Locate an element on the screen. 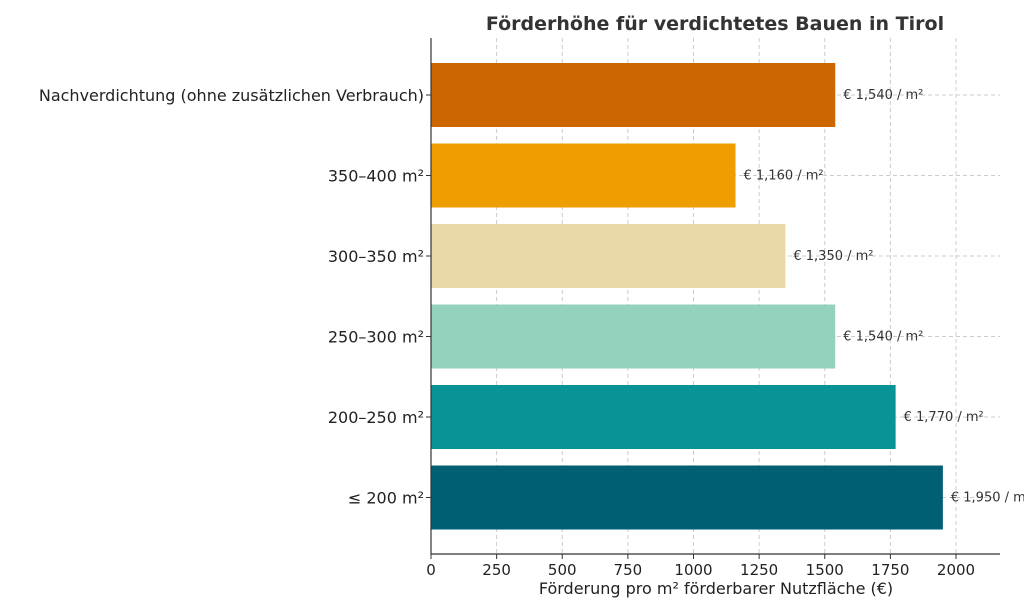  x-tick-label: 750 is located at coordinates (628, 570).